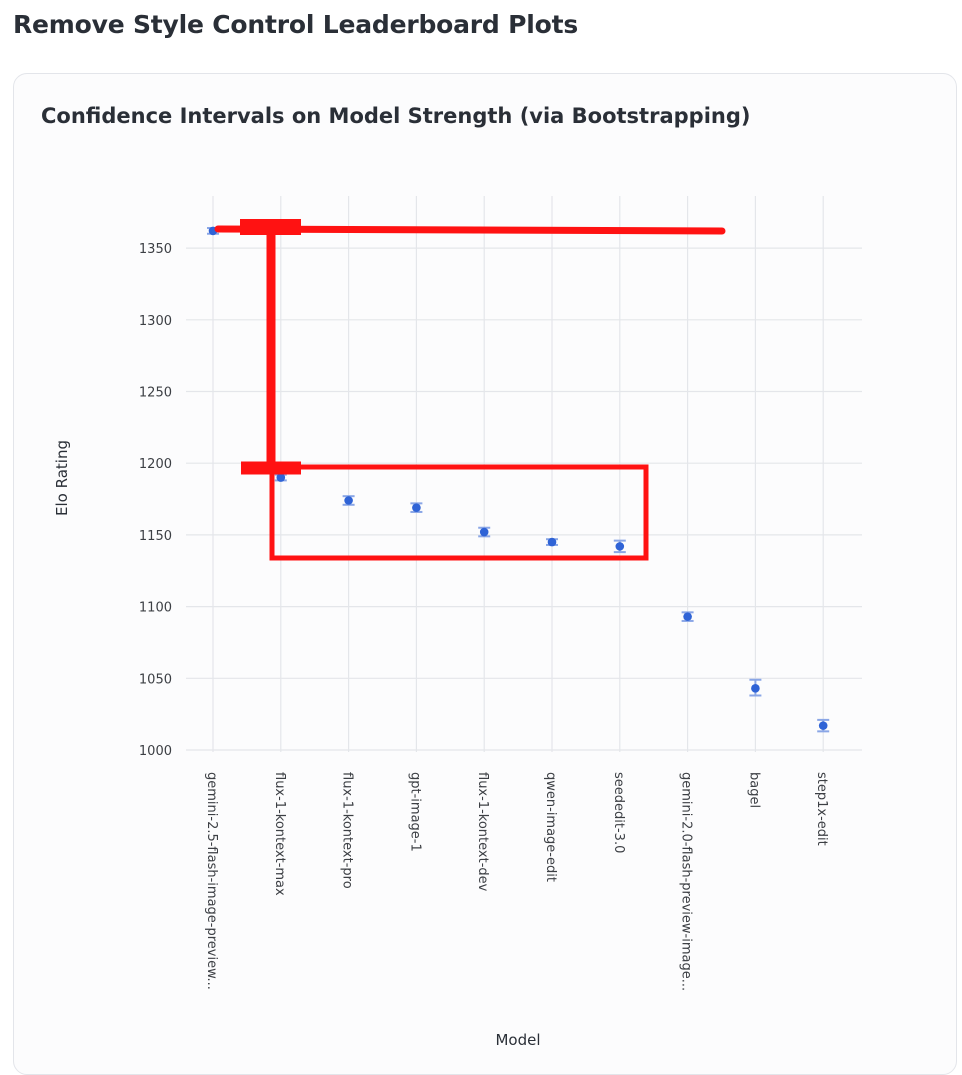 This screenshot has width=962, height=1075. What do you see at coordinates (155, 249) in the screenshot?
I see `y-tick-label: 1350` at bounding box center [155, 249].